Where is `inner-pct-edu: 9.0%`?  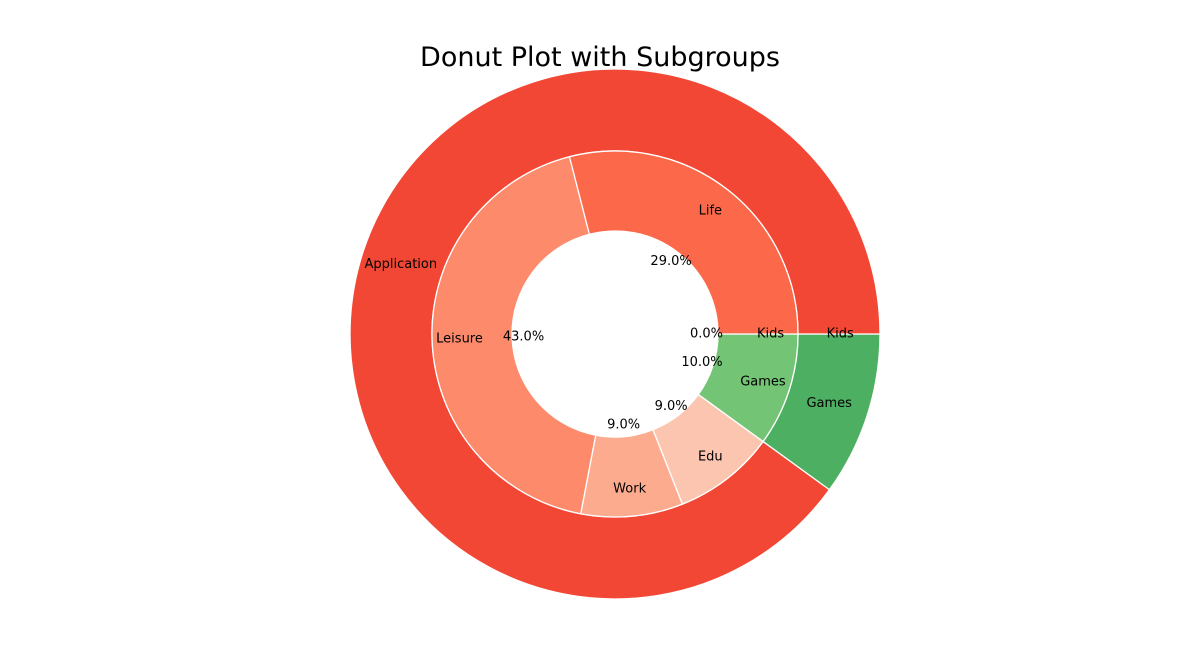
inner-pct-edu: 9.0% is located at coordinates (671, 406).